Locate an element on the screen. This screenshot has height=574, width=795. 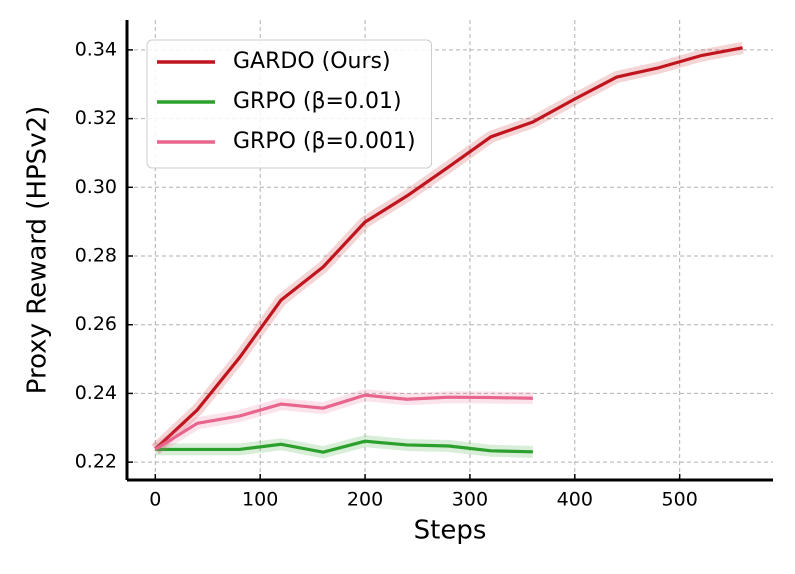
y-tick-label: 0.32 is located at coordinates (96, 118).